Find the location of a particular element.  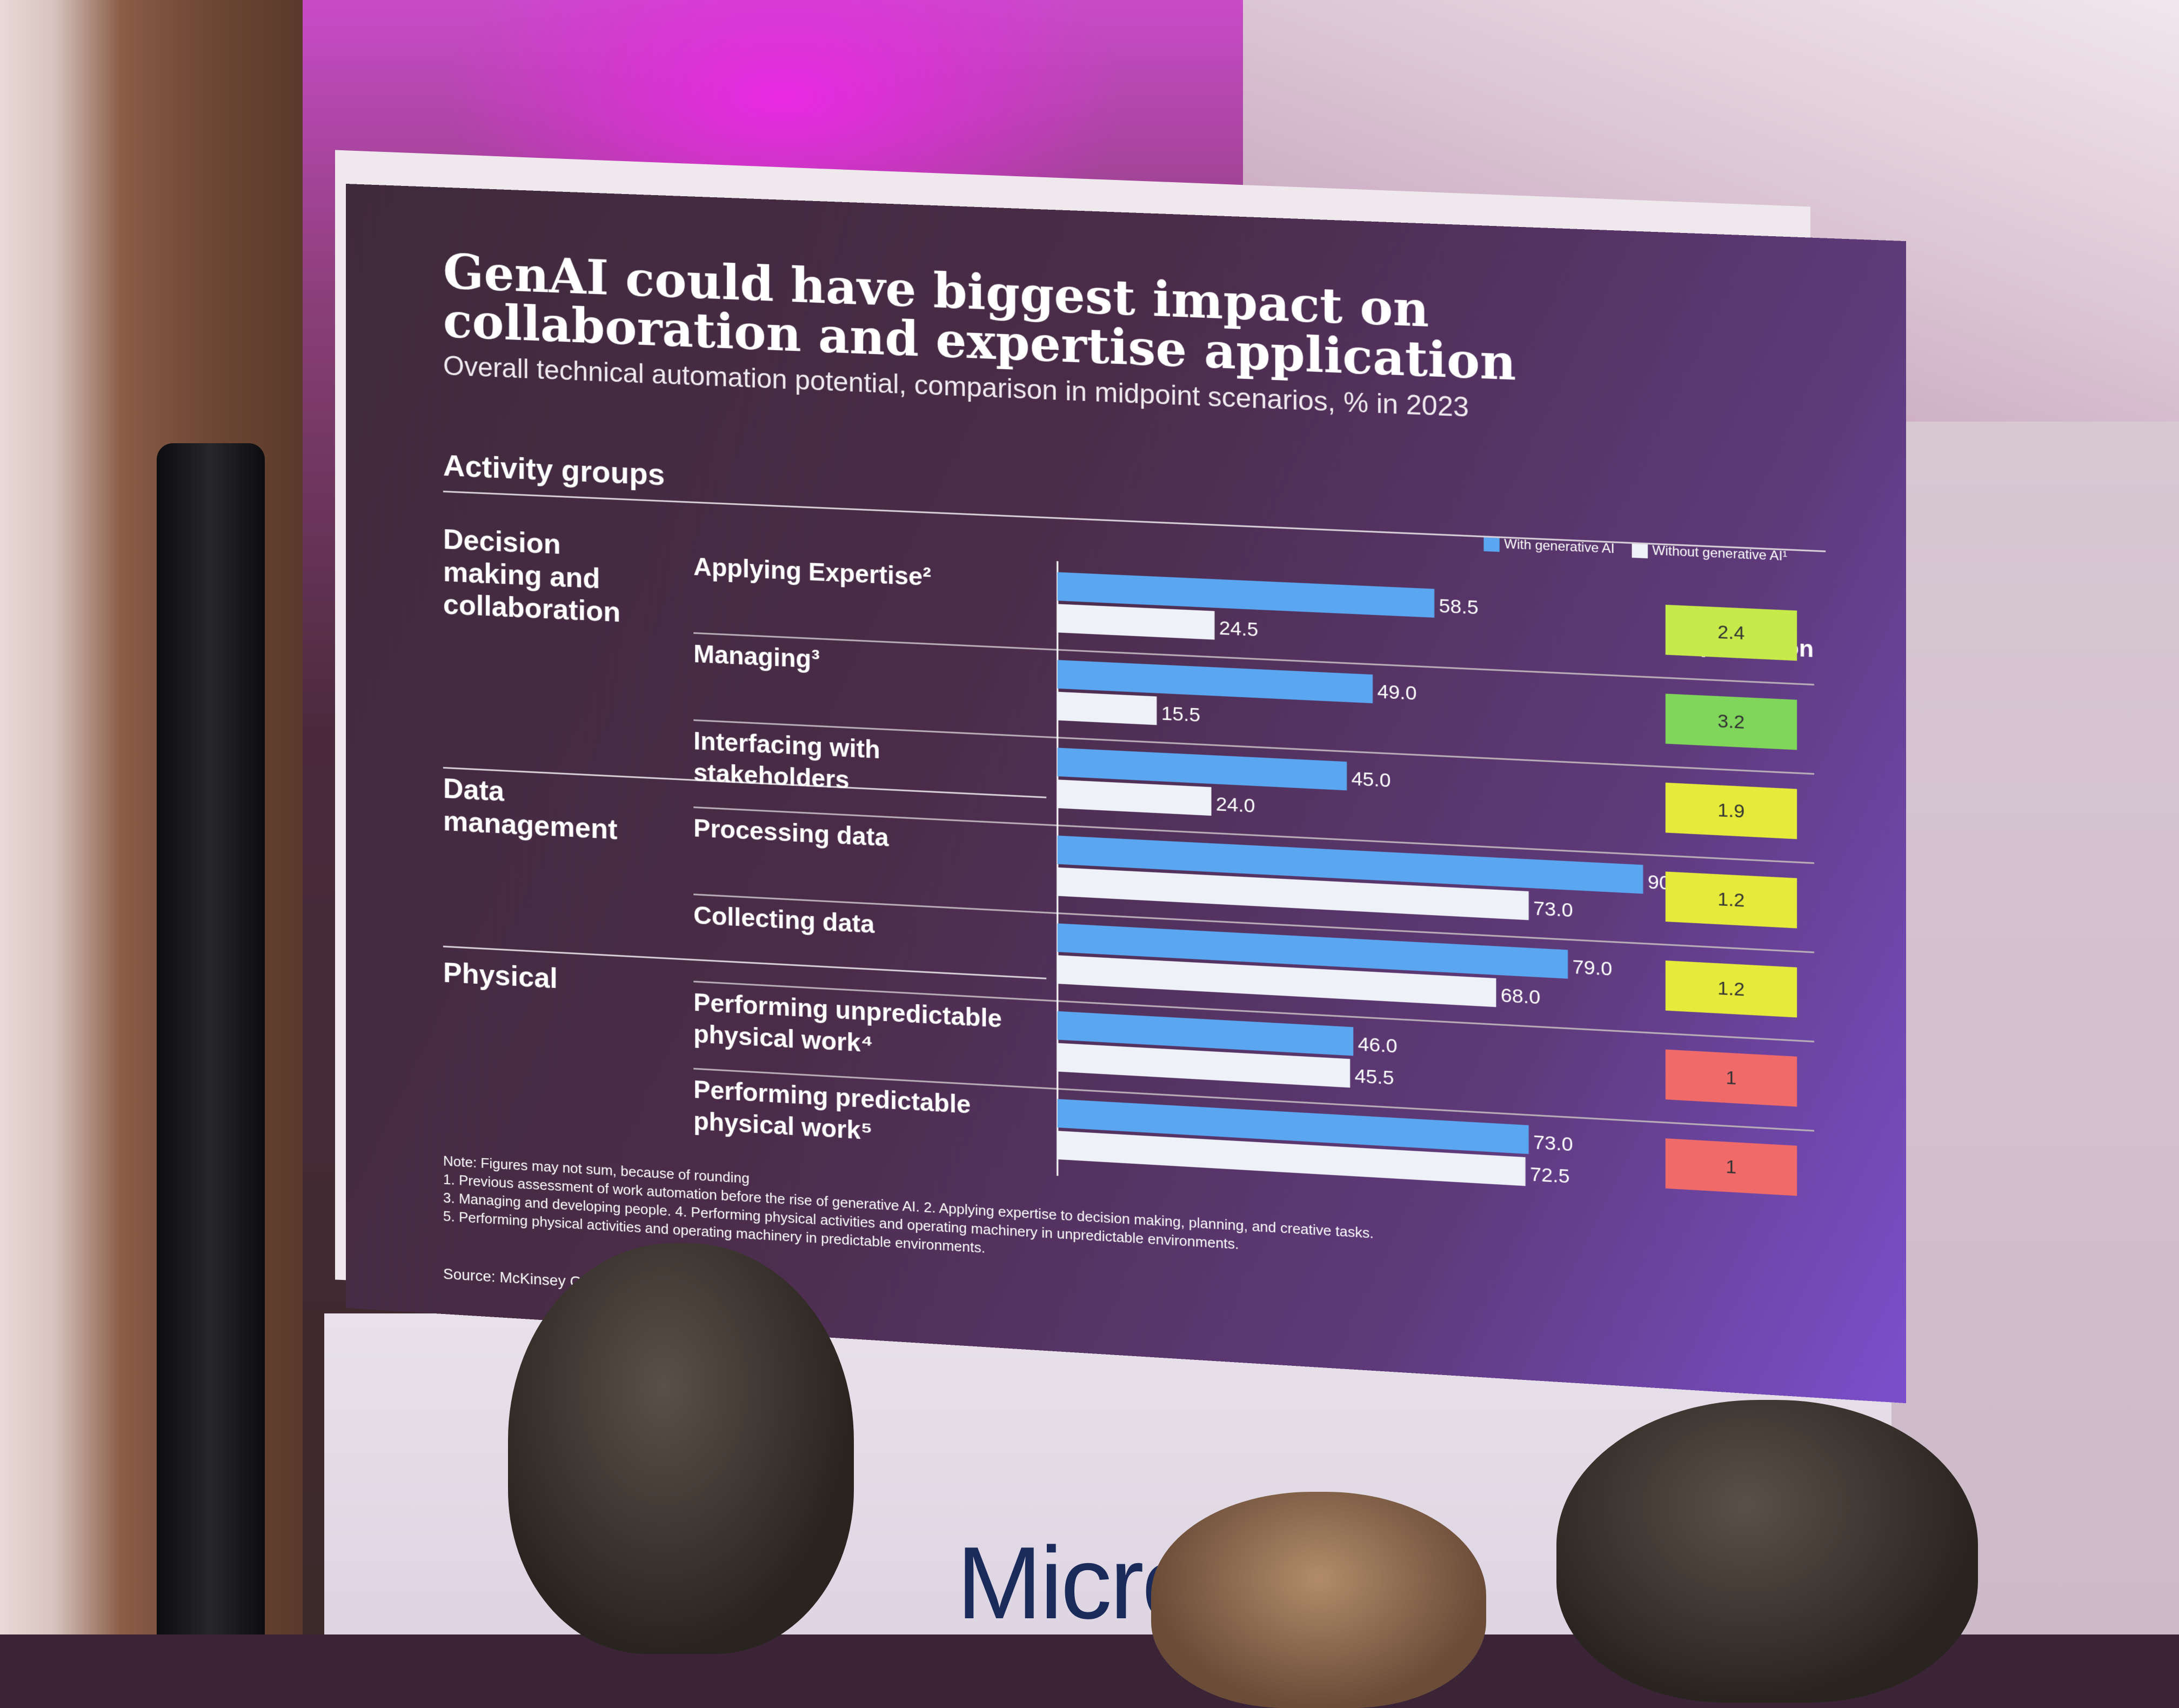

amplification-badge: 1.9 is located at coordinates (1732, 811).